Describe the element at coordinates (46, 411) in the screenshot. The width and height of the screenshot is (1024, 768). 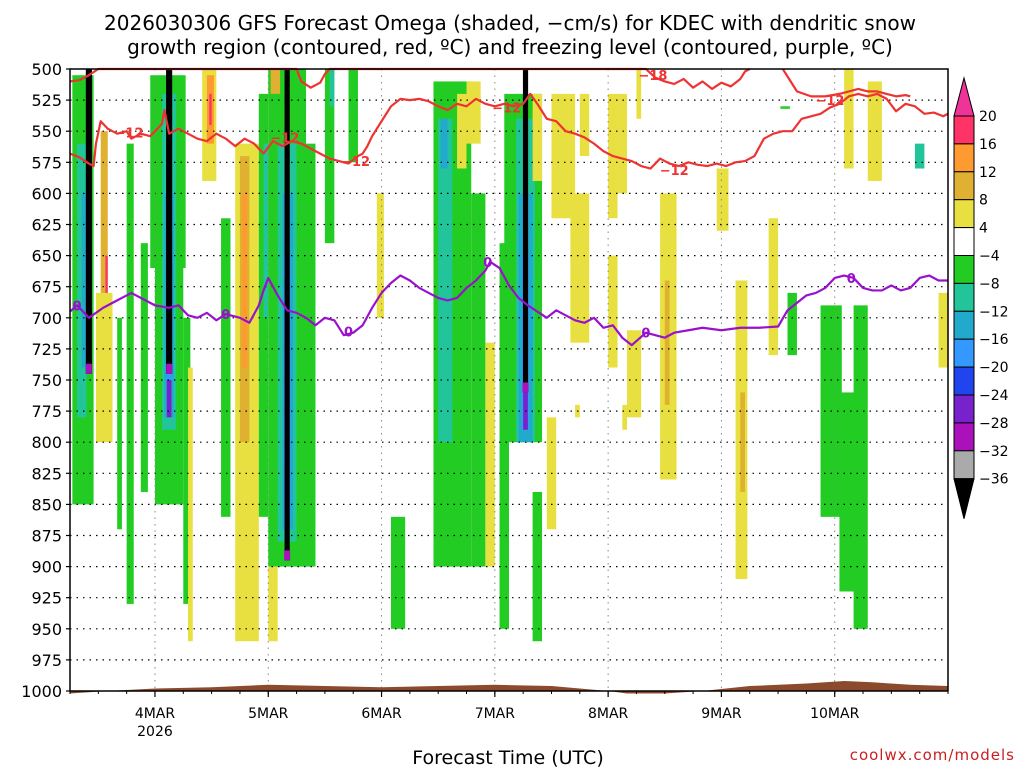
I see `pressure-tick-label: 775` at that location.